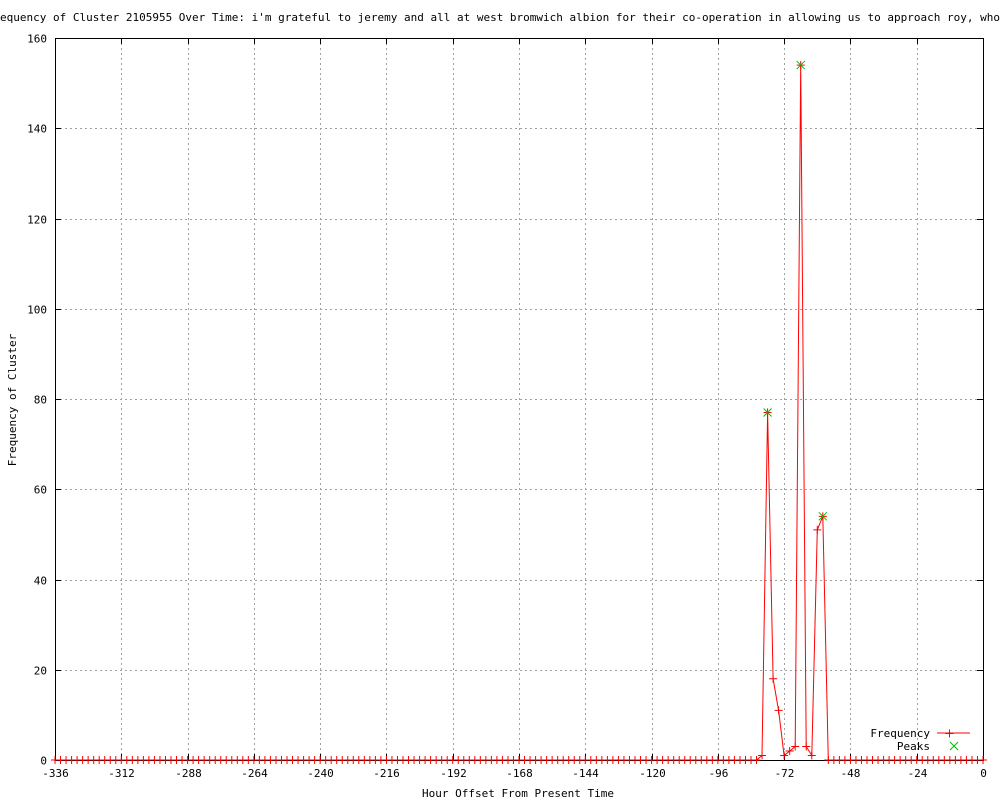  Describe the element at coordinates (188, 773) in the screenshot. I see `x-tick-label: -288` at that location.